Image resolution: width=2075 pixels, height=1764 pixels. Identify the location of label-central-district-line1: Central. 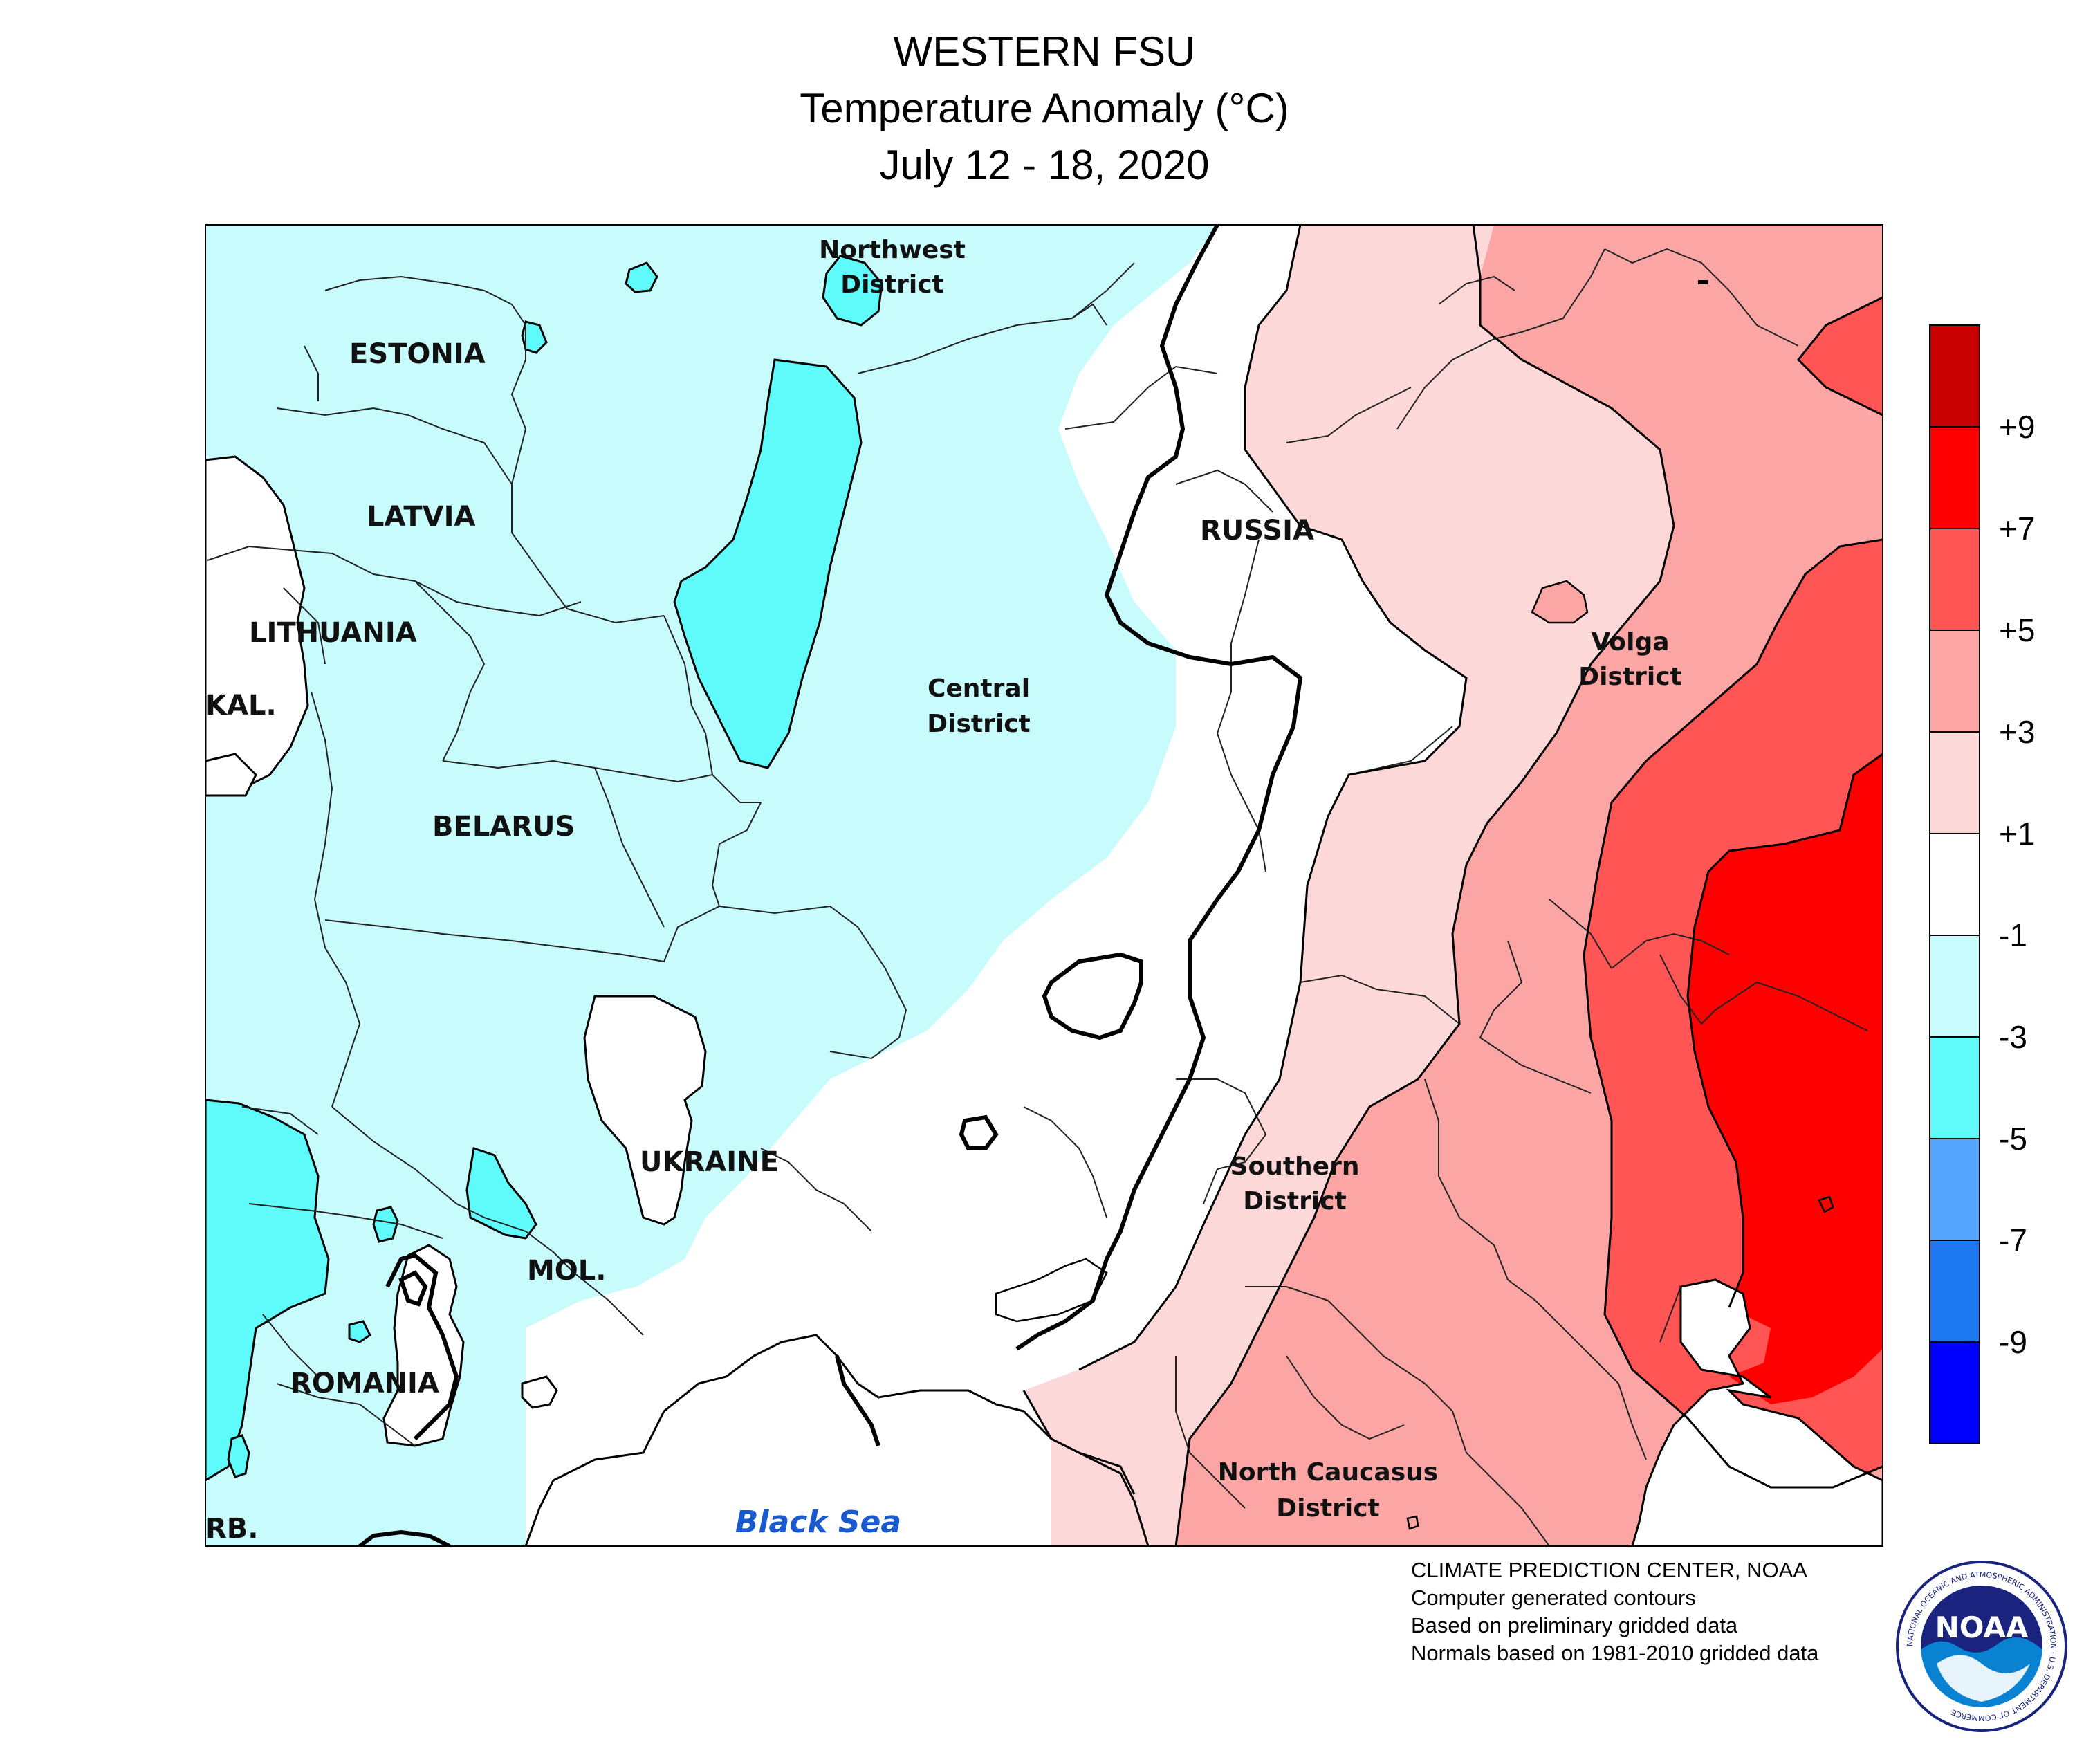
(979, 688).